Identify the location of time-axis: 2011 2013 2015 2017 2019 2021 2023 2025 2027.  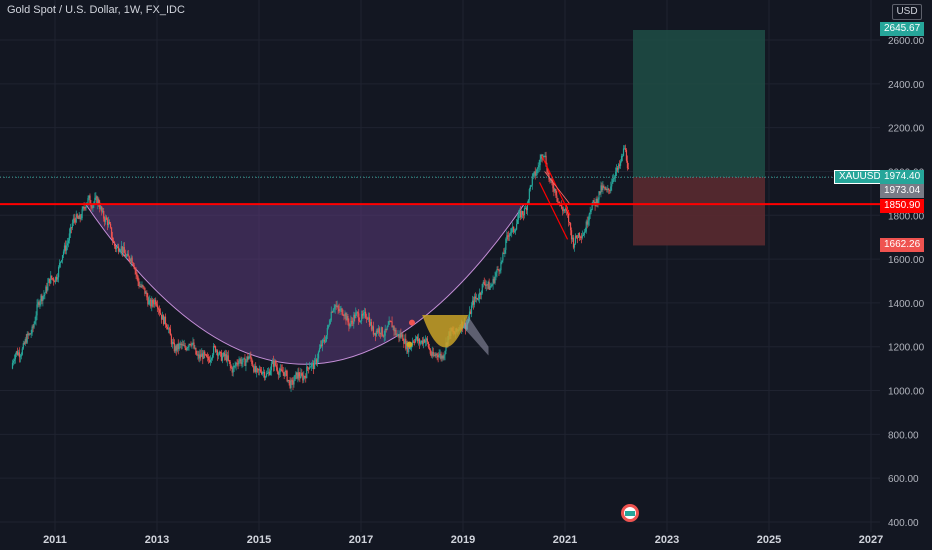
(463, 540).